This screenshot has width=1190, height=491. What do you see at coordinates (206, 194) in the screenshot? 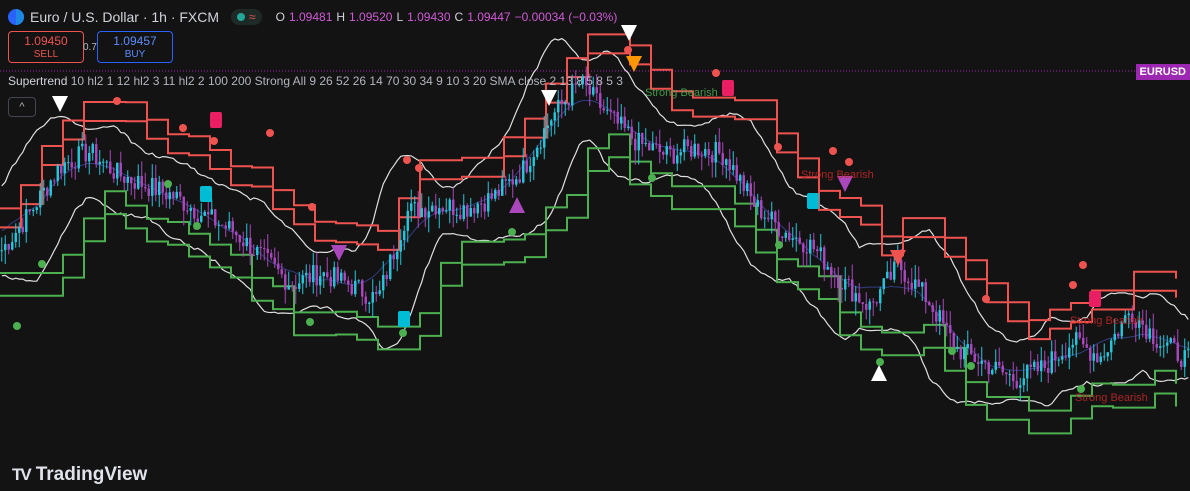
I see `strong-buy-marker` at bounding box center [206, 194].